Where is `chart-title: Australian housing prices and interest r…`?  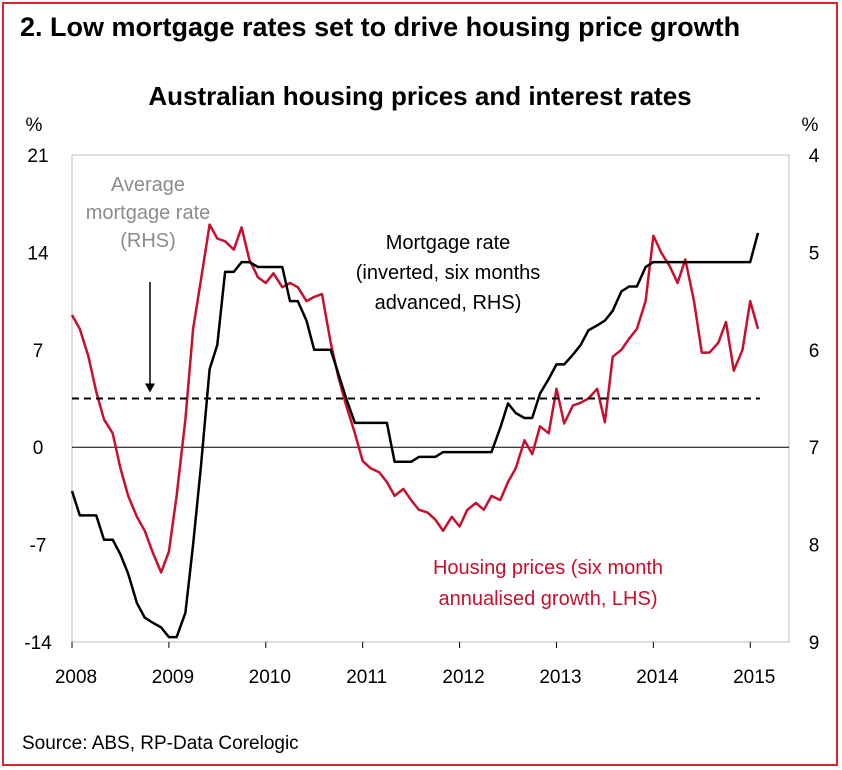
chart-title: Australian housing prices and interest r… is located at coordinates (419, 96).